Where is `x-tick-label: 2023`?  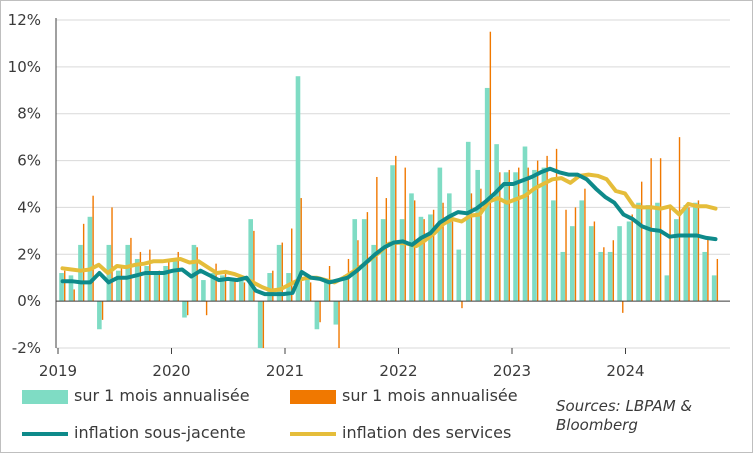 x-tick-label: 2023 is located at coordinates (512, 371).